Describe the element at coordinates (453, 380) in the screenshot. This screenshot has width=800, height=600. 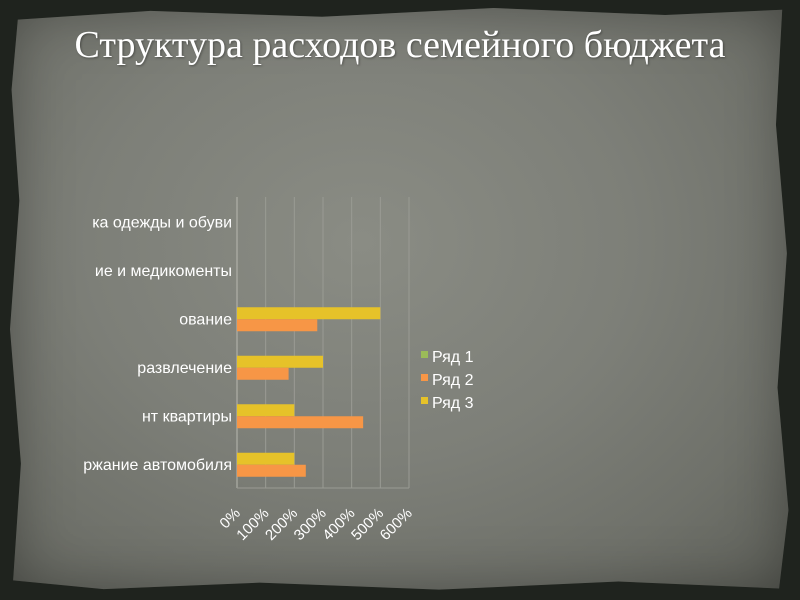
I see `legend-label: Ряд 2` at that location.